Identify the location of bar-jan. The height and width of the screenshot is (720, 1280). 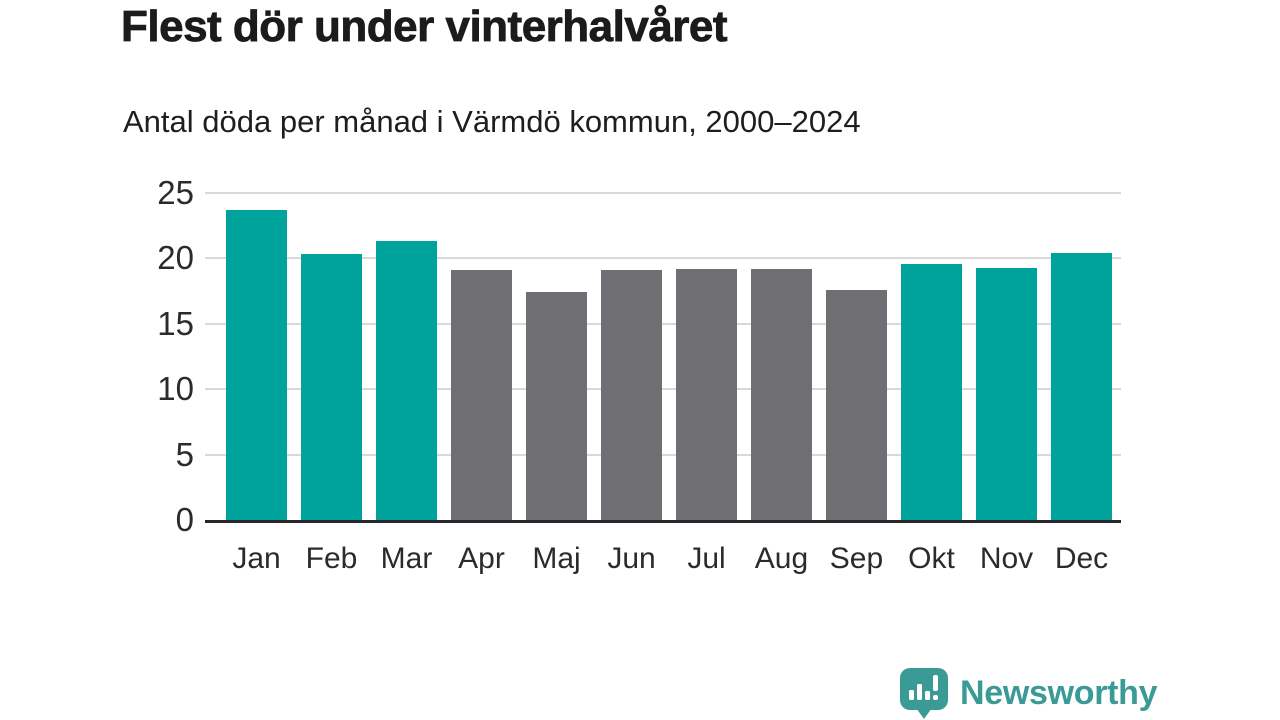
(256, 365).